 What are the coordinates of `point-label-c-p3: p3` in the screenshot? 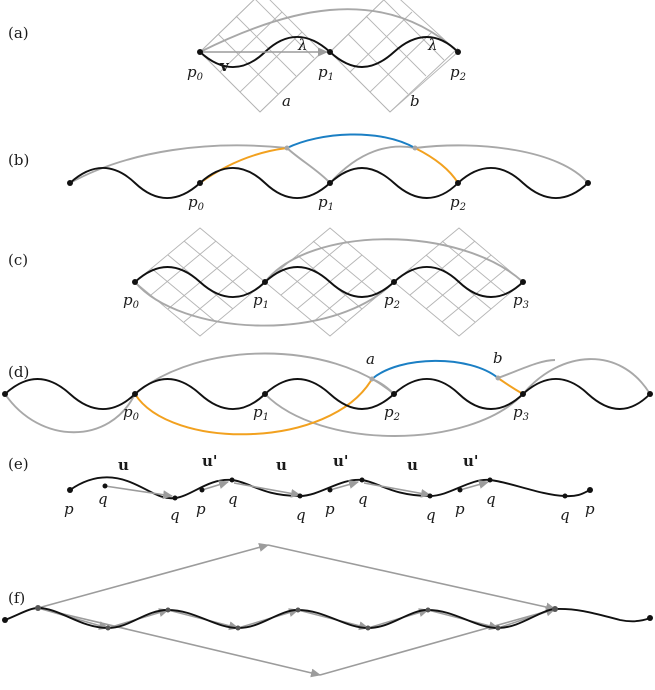 It's located at (521, 301).